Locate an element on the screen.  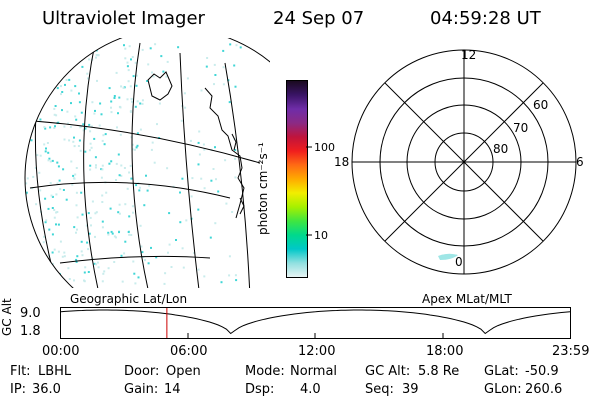
status-filter-label: Flt: is located at coordinates (20, 371).